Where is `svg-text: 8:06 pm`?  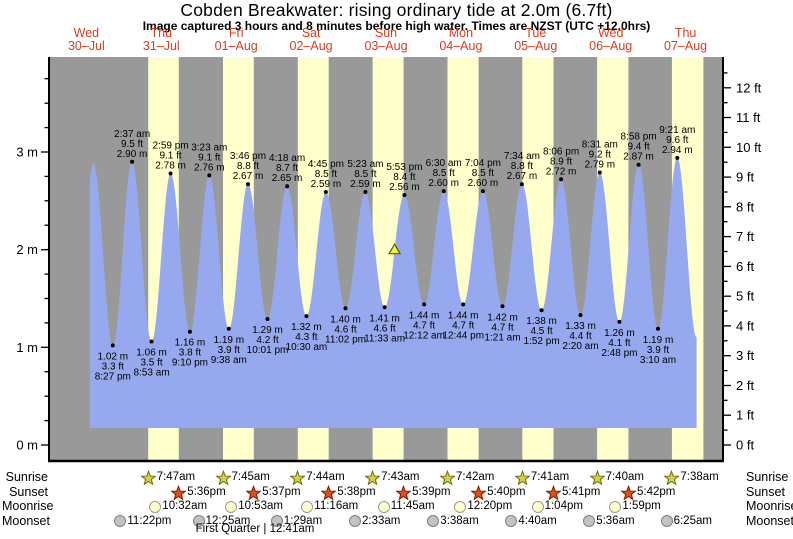 svg-text: 8:06 pm is located at coordinates (561, 151).